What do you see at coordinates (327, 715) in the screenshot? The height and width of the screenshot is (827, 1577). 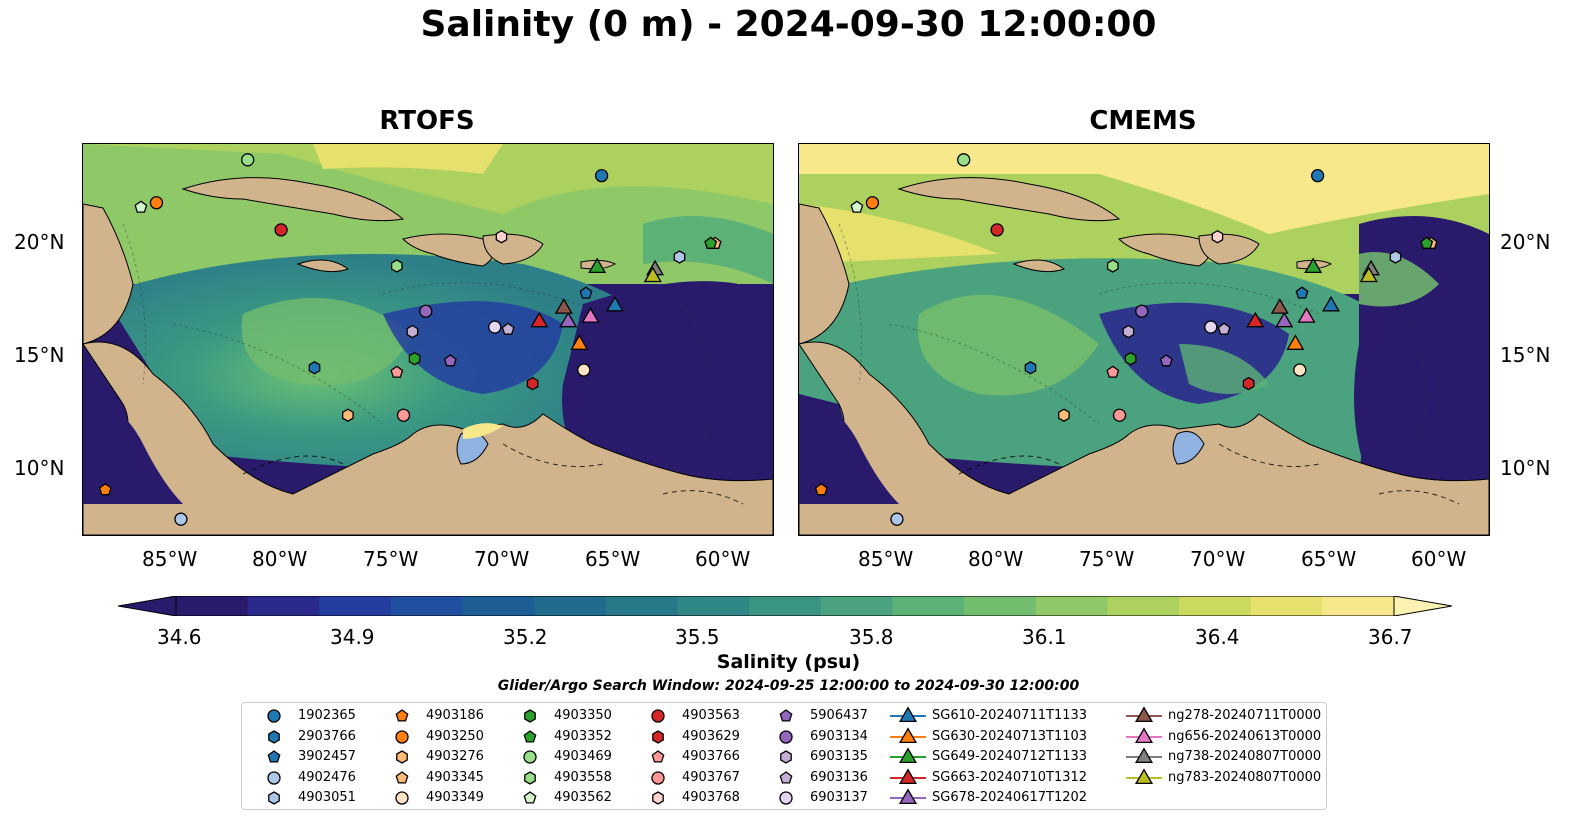 I see `legend-label: 1902365` at bounding box center [327, 715].